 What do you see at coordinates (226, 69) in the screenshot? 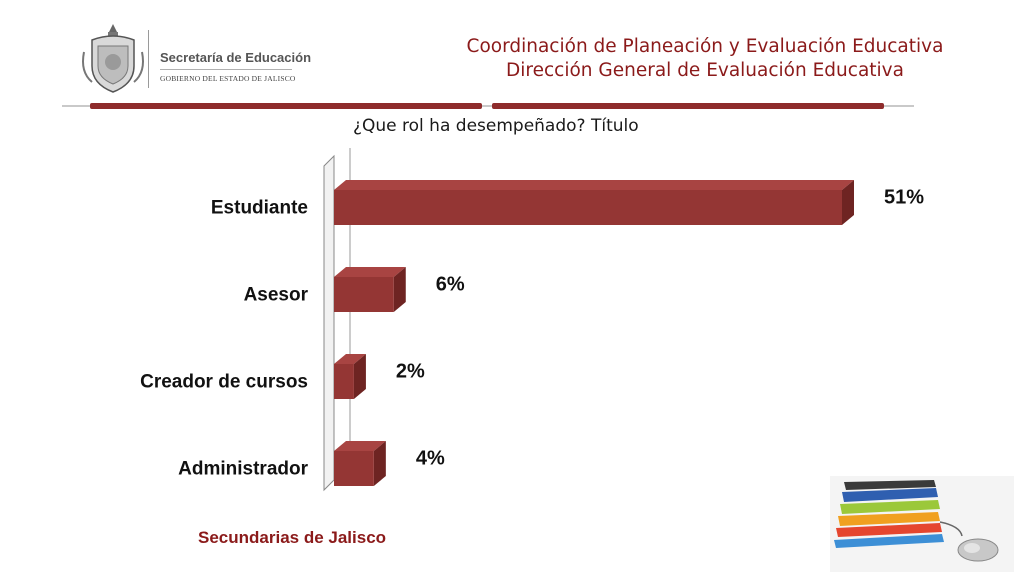
I see `org-divider` at bounding box center [226, 69].